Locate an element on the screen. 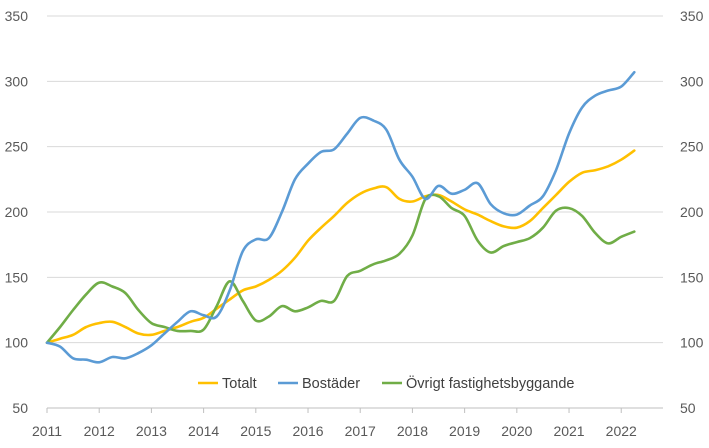  y-tick-label-right: 50 is located at coordinates (688, 408).